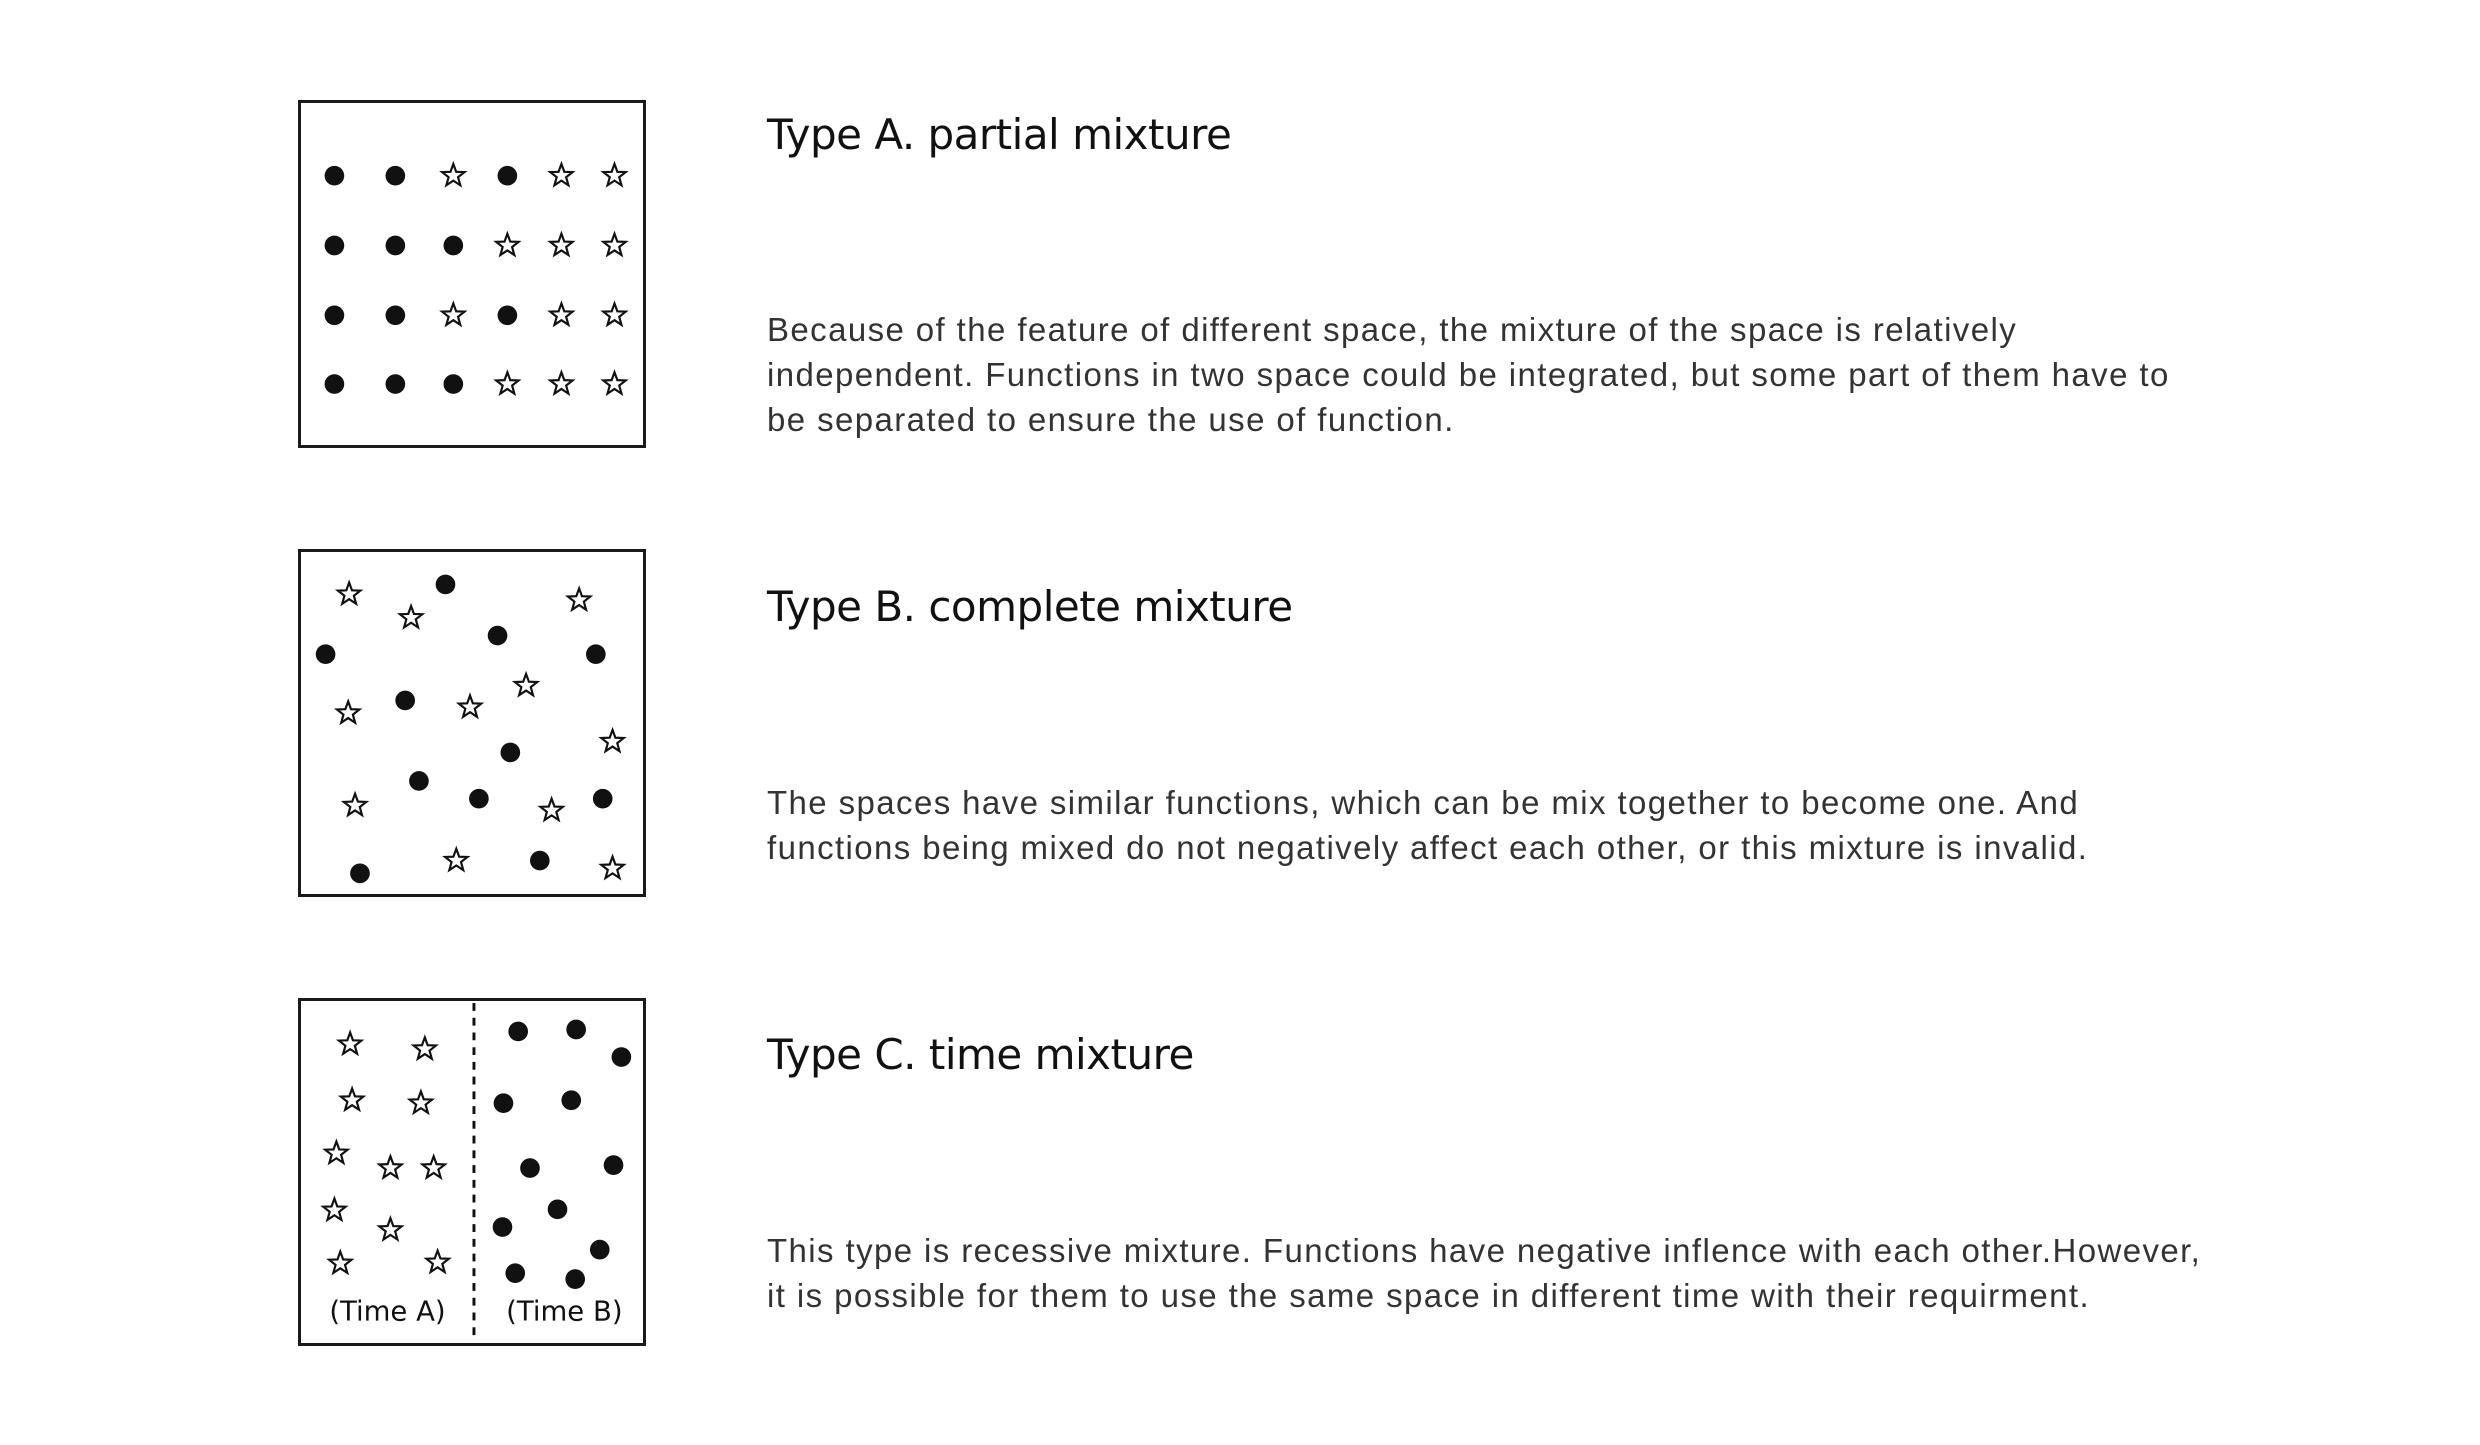 Image resolution: width=2480 pixels, height=1445 pixels. I want to click on diagram-type-a-canvas, so click(476, 278).